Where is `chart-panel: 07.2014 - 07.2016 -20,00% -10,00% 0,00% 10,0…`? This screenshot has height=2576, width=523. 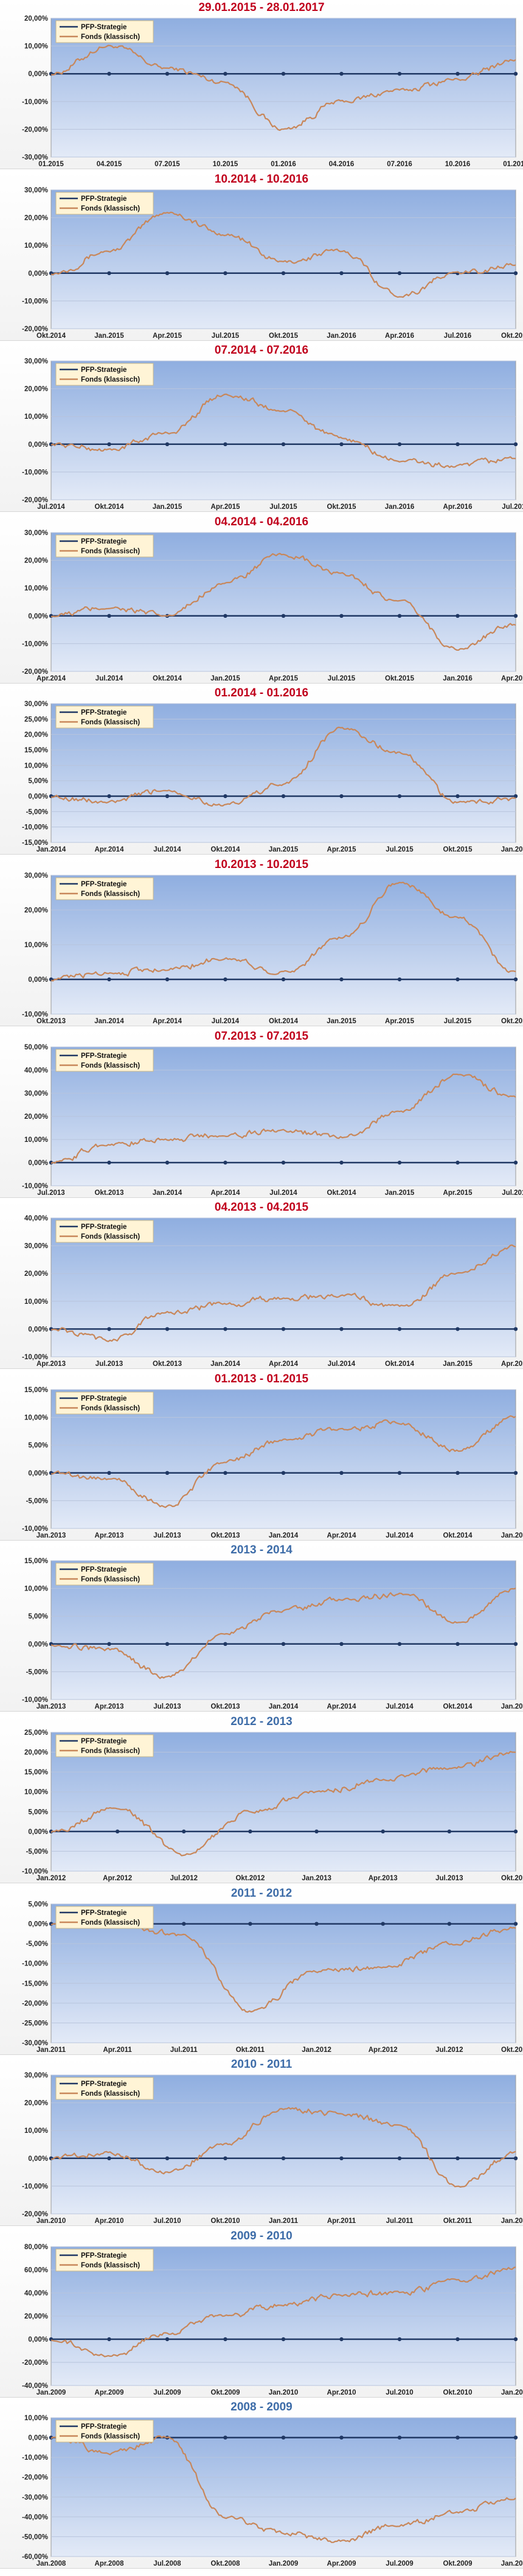
chart-panel: 07.2014 - 07.2016 -20,00% -10,00% 0,00% 10,0… is located at coordinates (261, 427).